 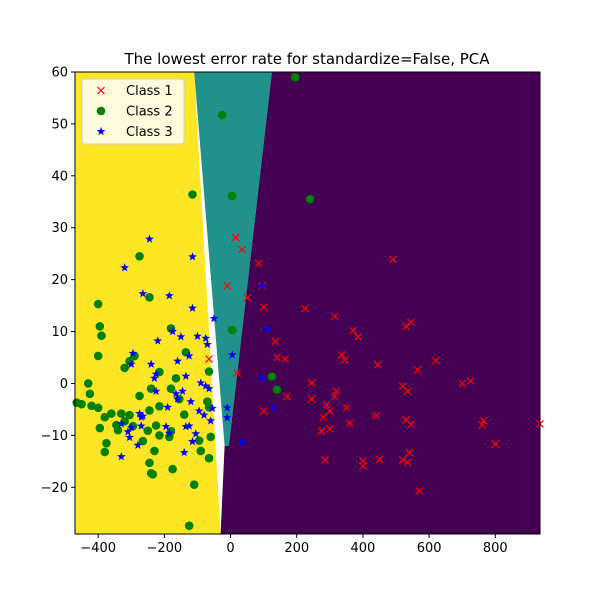 I want to click on y-tick-label: 30, so click(x=59, y=228).